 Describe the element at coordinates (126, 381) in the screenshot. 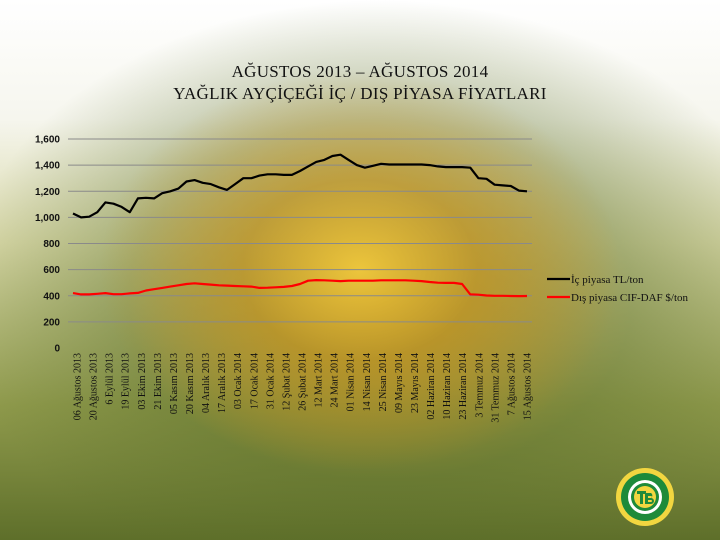

I see `x-tick-label: 19 Eylül 2013` at that location.